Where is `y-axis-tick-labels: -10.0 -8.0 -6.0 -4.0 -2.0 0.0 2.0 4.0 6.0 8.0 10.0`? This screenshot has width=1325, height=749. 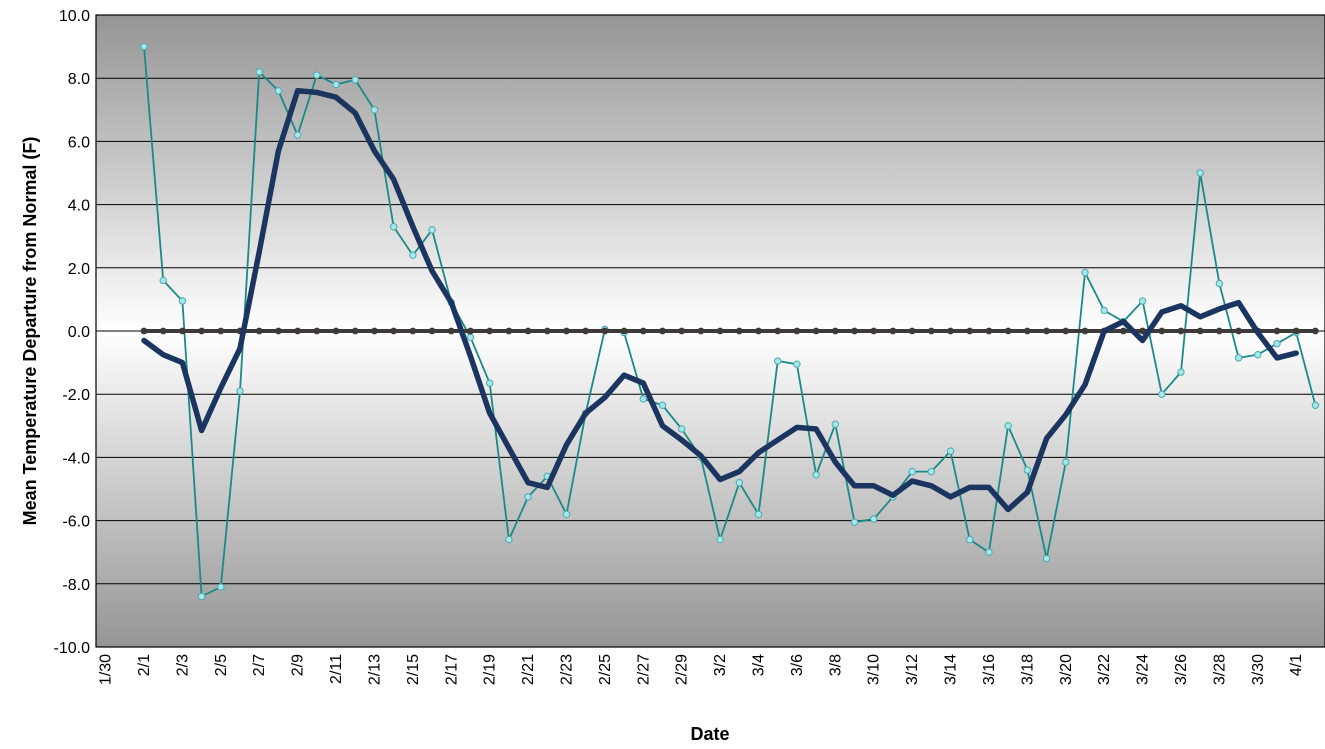 y-axis-tick-labels: -10.0 -8.0 -6.0 -4.0 -2.0 0.0 2.0 4.0 6.0 8.0 10.0 is located at coordinates (72, 332).